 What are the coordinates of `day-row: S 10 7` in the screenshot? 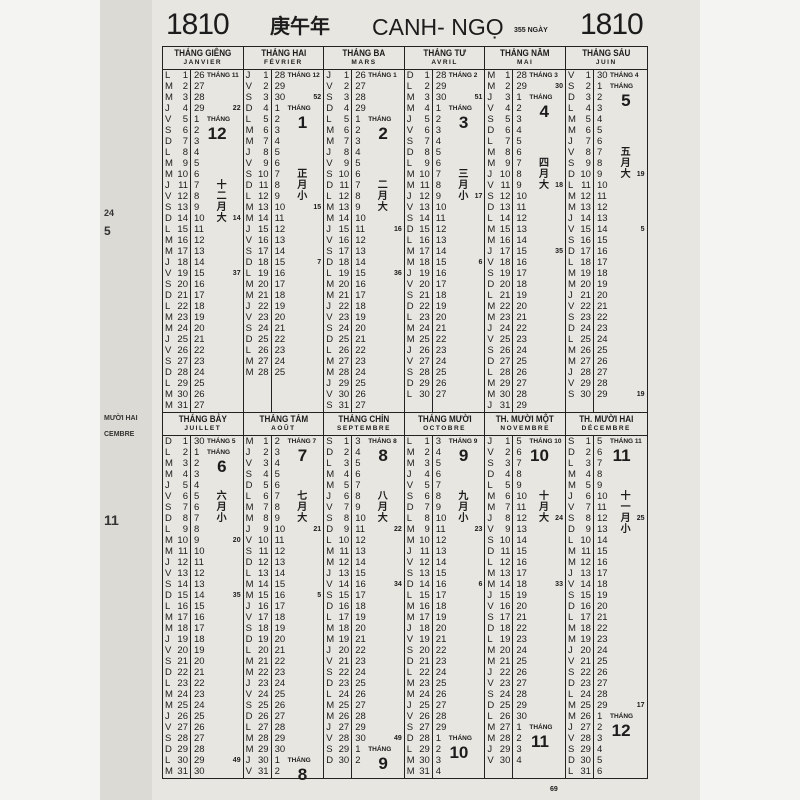 It's located at (284, 174).